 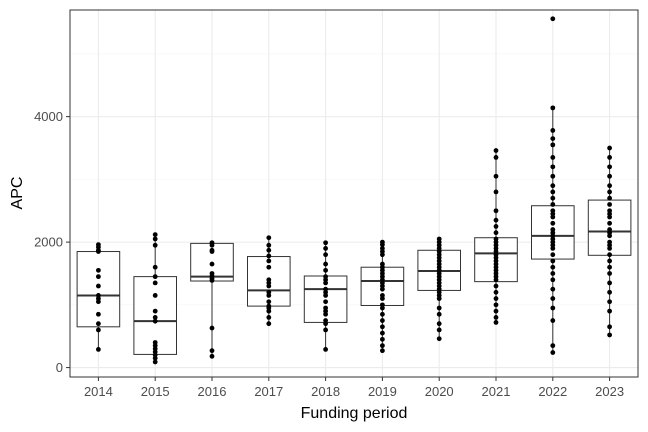 What do you see at coordinates (48, 242) in the screenshot?
I see `y-tick-label: 2000` at bounding box center [48, 242].